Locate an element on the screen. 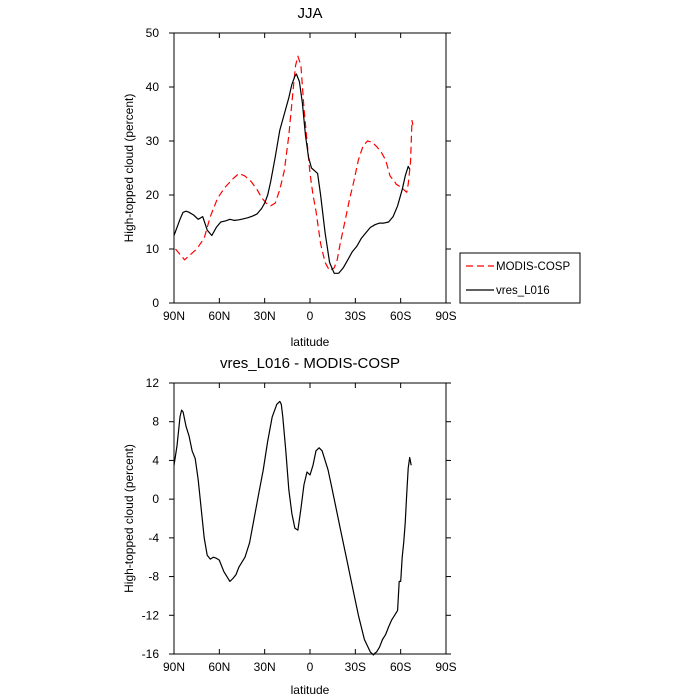 Image resolution: width=700 pixels, height=700 pixels. y-tick-label: 50 is located at coordinates (153, 33).